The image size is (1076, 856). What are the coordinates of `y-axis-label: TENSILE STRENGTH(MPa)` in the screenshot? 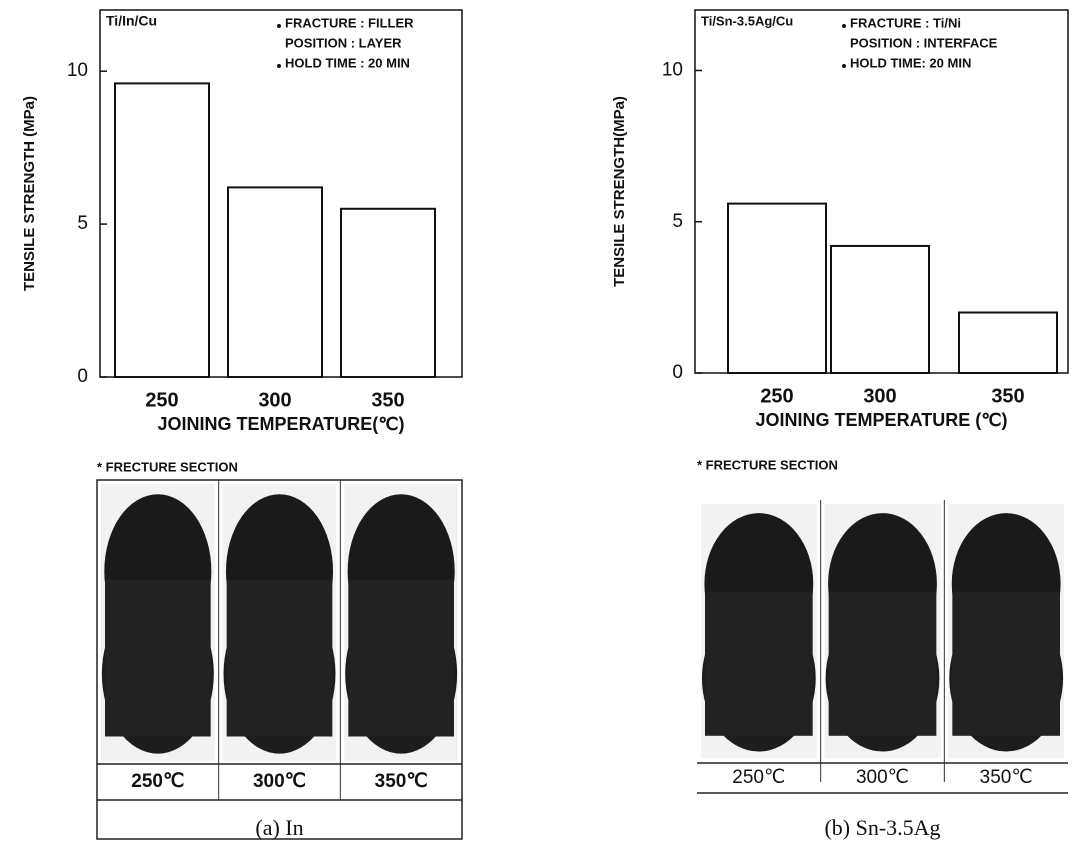 It's located at (619, 191).